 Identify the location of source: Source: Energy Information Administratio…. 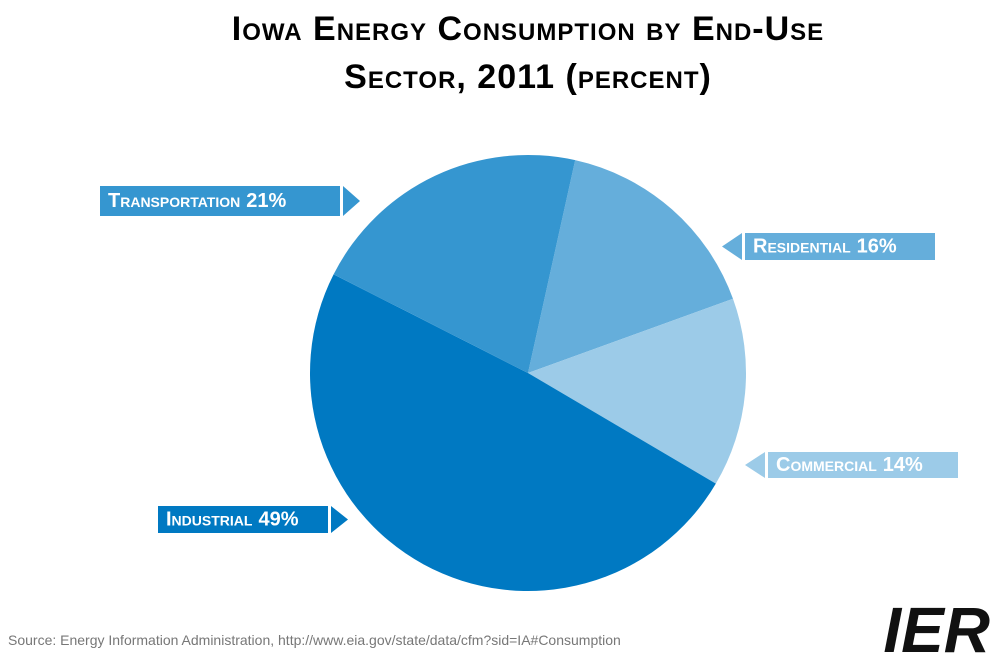
(314, 640).